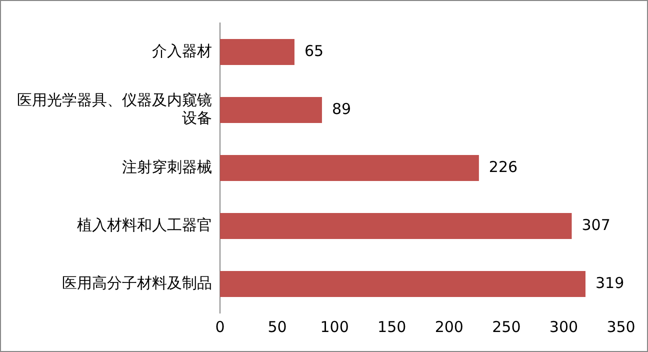  What do you see at coordinates (137, 283) in the screenshot?
I see `y-tick-label: 医用高分子材料及制品` at bounding box center [137, 283].